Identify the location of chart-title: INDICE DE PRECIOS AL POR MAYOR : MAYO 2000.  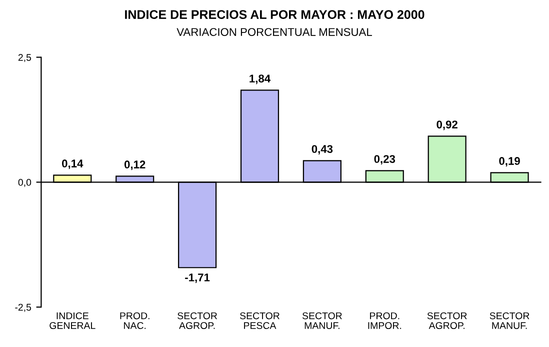
(274, 14).